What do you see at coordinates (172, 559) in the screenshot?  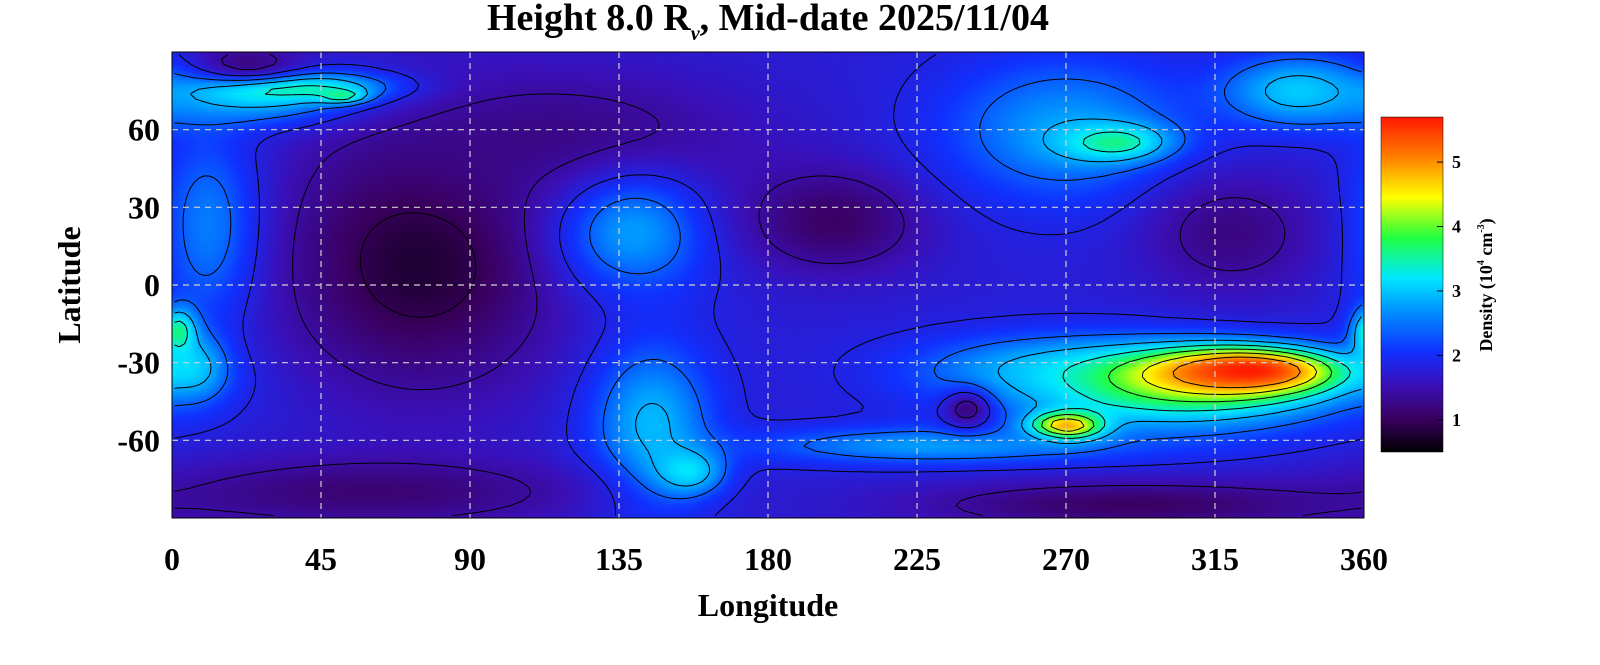 I see `x-tick-label: 0` at bounding box center [172, 559].